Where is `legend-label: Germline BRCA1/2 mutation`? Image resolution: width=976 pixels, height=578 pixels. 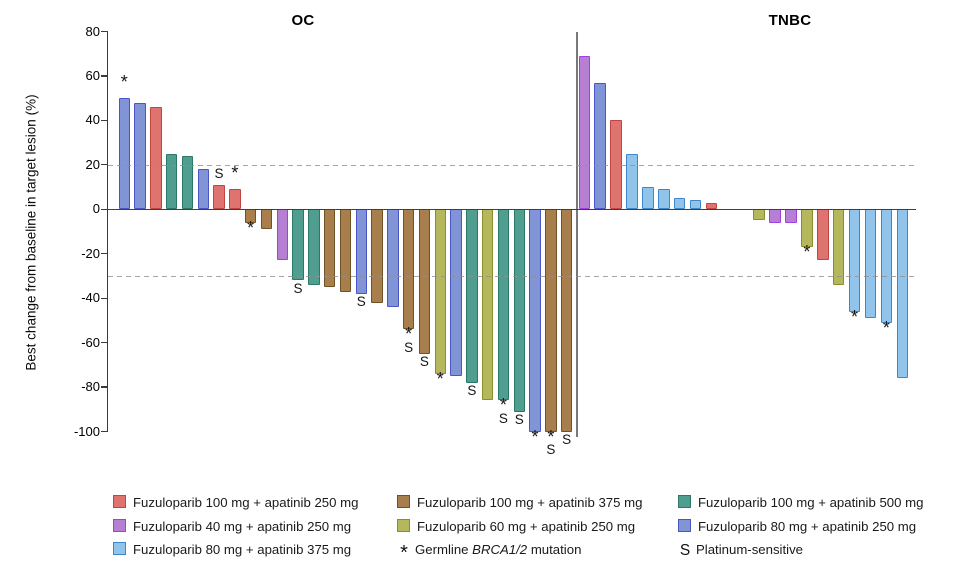
legend-label: Germline BRCA1/2 mutation is located at coordinates (498, 549).